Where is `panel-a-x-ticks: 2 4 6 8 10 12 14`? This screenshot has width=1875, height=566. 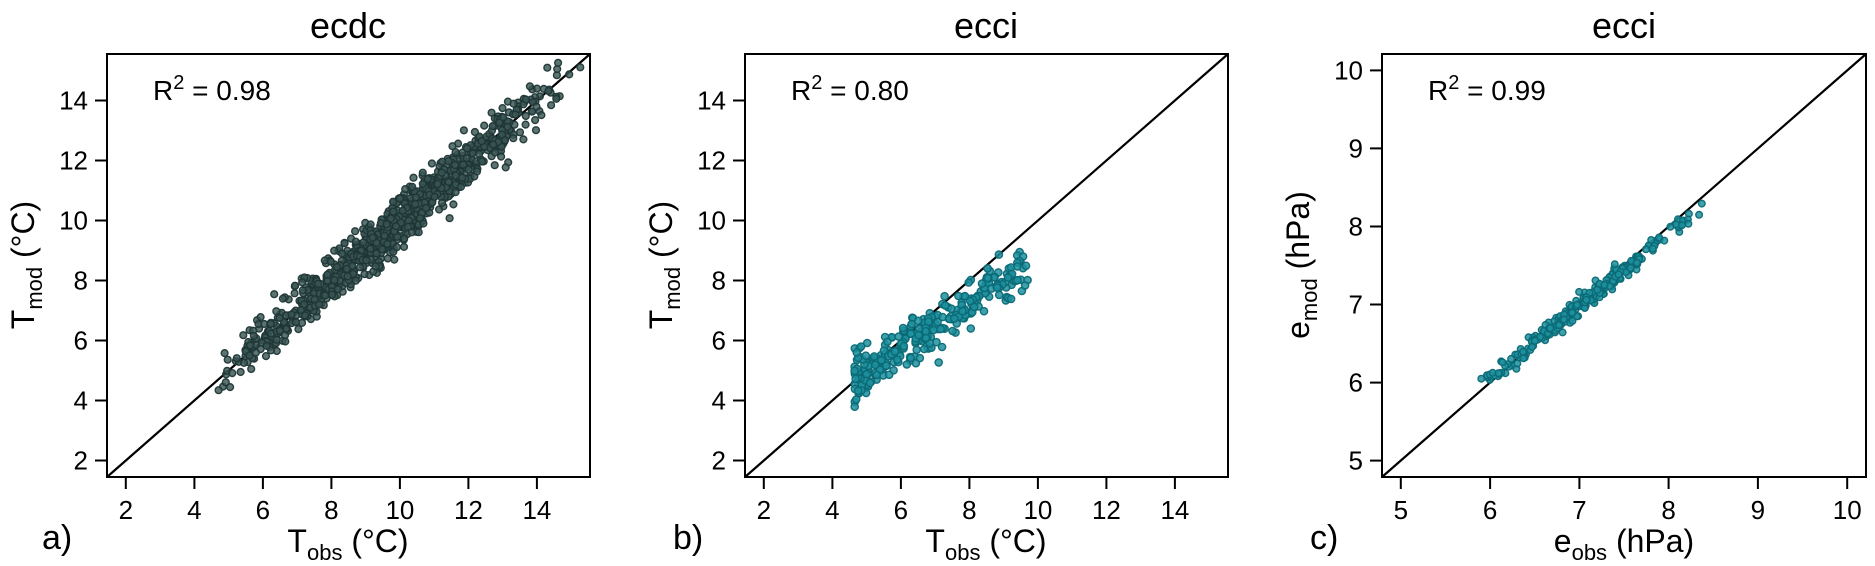 panel-a-x-ticks: 2 4 6 8 10 12 14 is located at coordinates (335, 501).